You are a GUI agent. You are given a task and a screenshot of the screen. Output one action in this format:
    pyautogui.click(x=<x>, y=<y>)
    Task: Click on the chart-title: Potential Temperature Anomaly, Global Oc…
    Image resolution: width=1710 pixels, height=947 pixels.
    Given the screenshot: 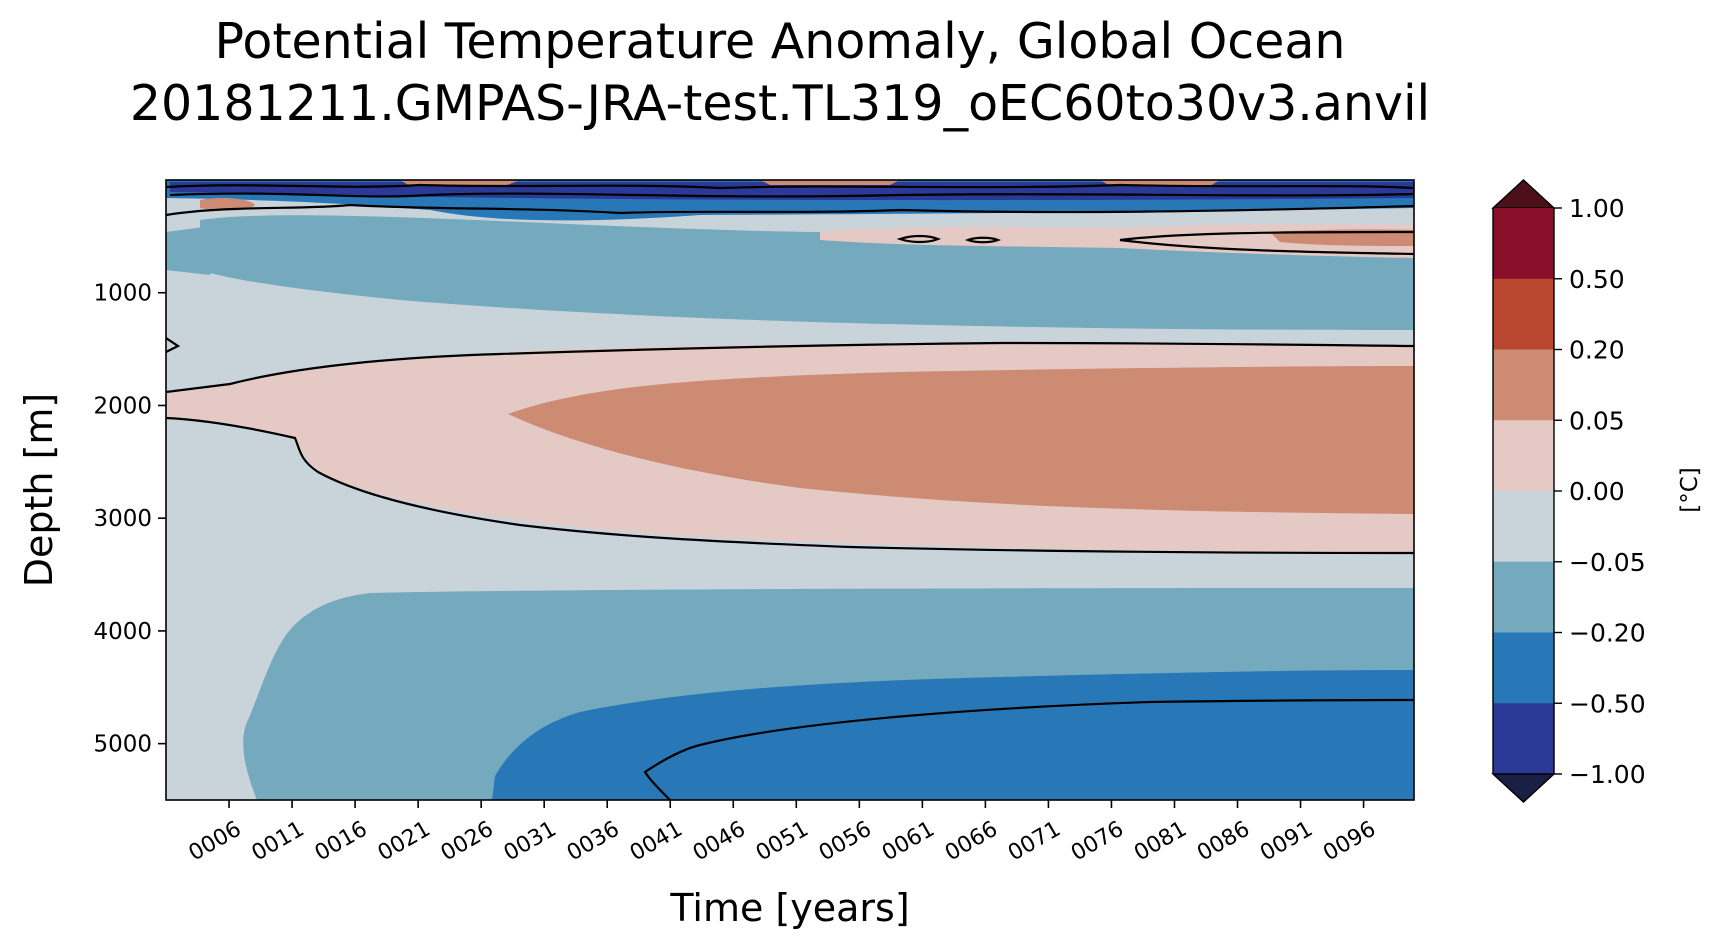 What is the action you would take?
    pyautogui.click(x=780, y=41)
    